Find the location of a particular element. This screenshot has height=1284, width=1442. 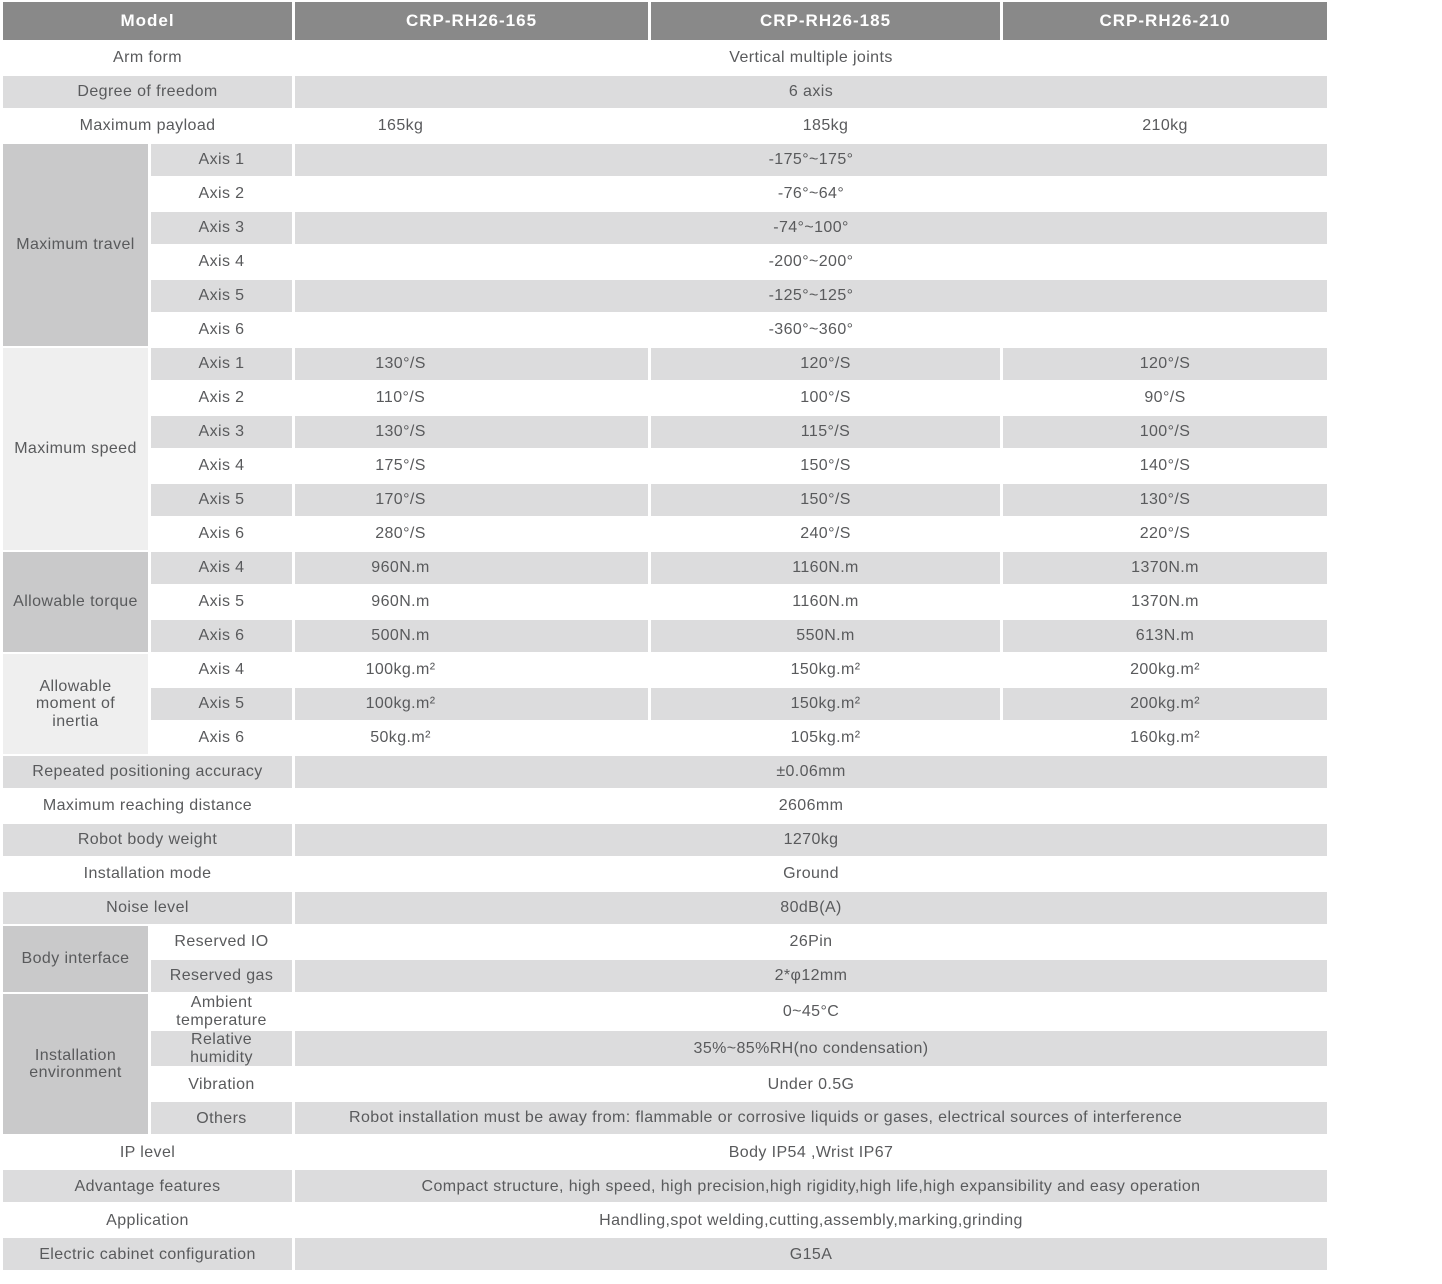

group-label: Body interface is located at coordinates (75, 959).